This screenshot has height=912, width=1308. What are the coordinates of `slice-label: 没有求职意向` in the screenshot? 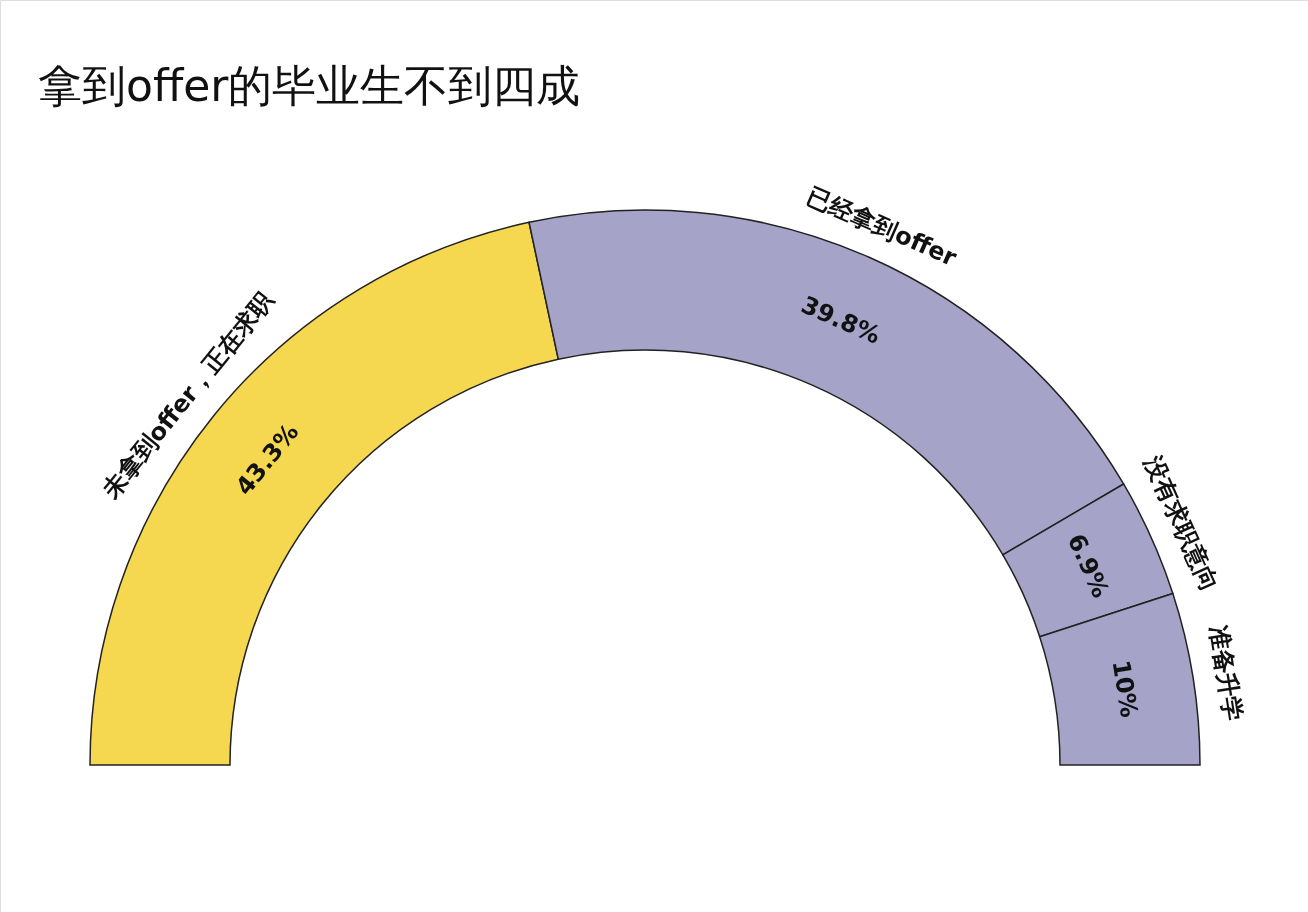 It's located at (1181, 523).